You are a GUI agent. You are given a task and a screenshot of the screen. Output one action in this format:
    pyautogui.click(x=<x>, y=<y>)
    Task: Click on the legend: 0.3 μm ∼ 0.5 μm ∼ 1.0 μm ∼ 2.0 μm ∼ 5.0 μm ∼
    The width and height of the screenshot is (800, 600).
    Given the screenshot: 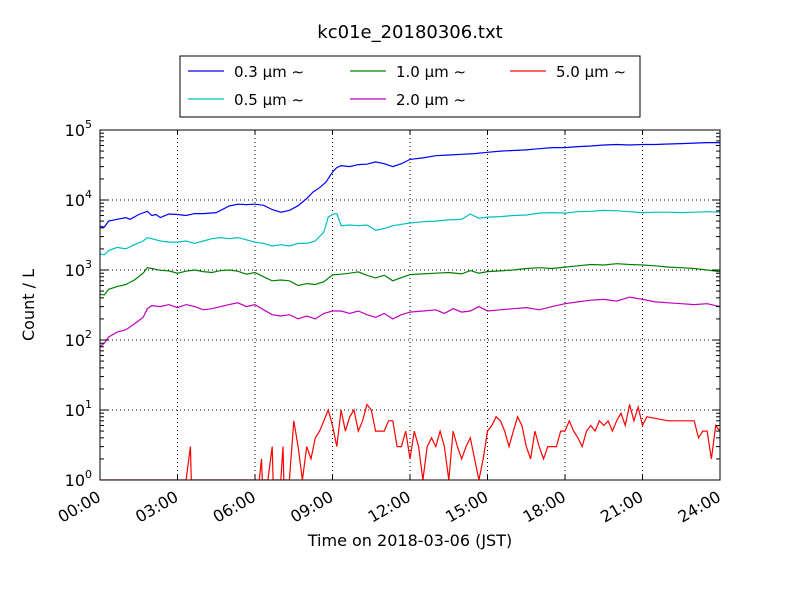 What is the action you would take?
    pyautogui.click(x=410, y=86)
    